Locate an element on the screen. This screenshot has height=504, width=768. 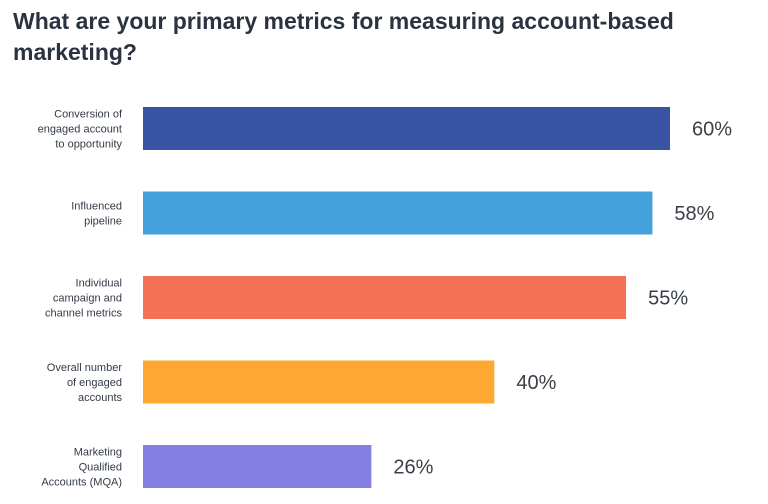
bar-conversion-of-engaged-account-to-opportunity is located at coordinates (406, 128).